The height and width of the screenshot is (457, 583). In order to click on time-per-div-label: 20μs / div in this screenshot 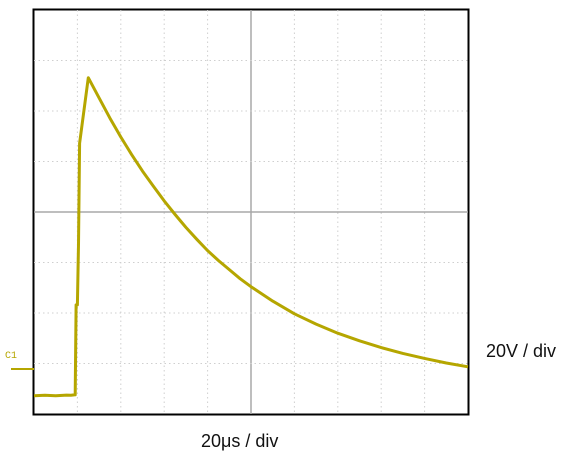, I will do `click(240, 441)`.